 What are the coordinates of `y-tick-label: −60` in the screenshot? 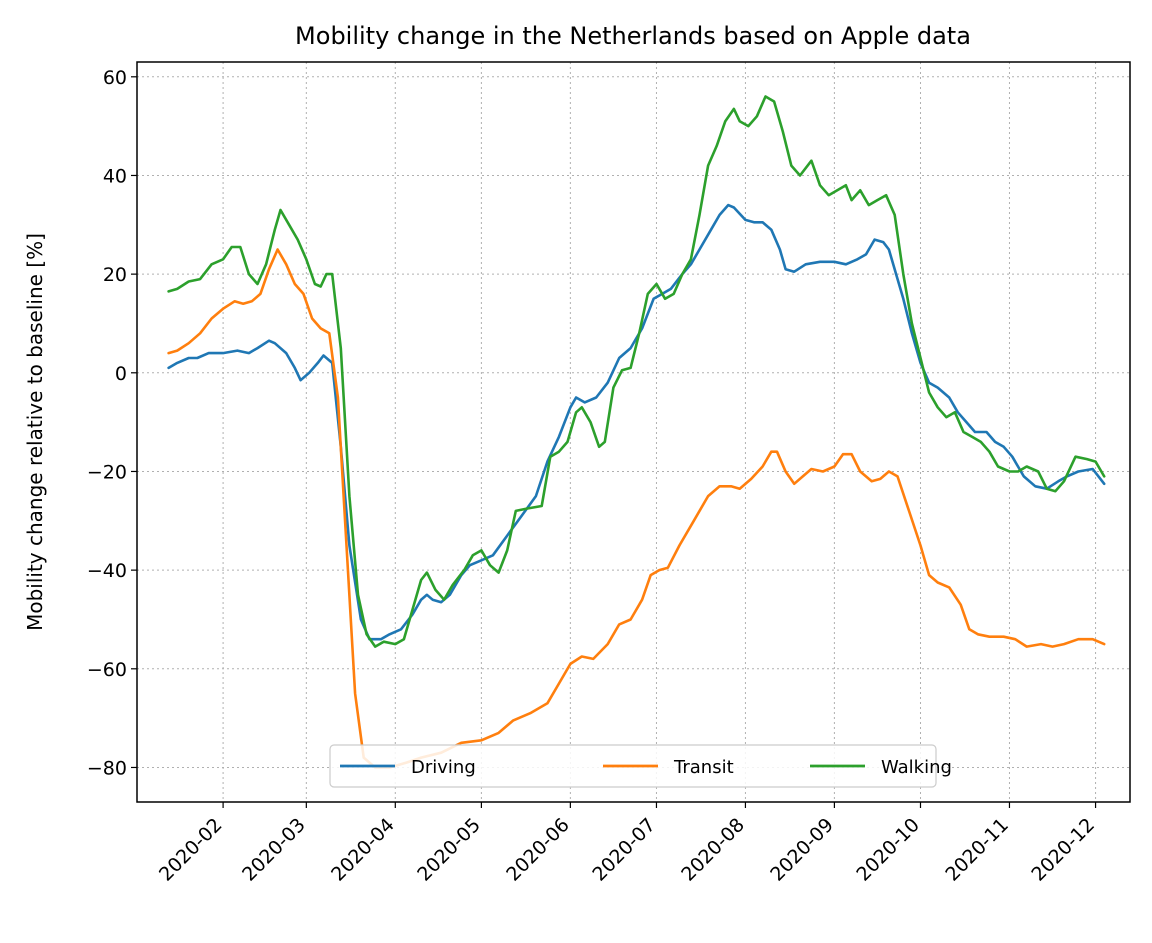 It's located at (107, 670).